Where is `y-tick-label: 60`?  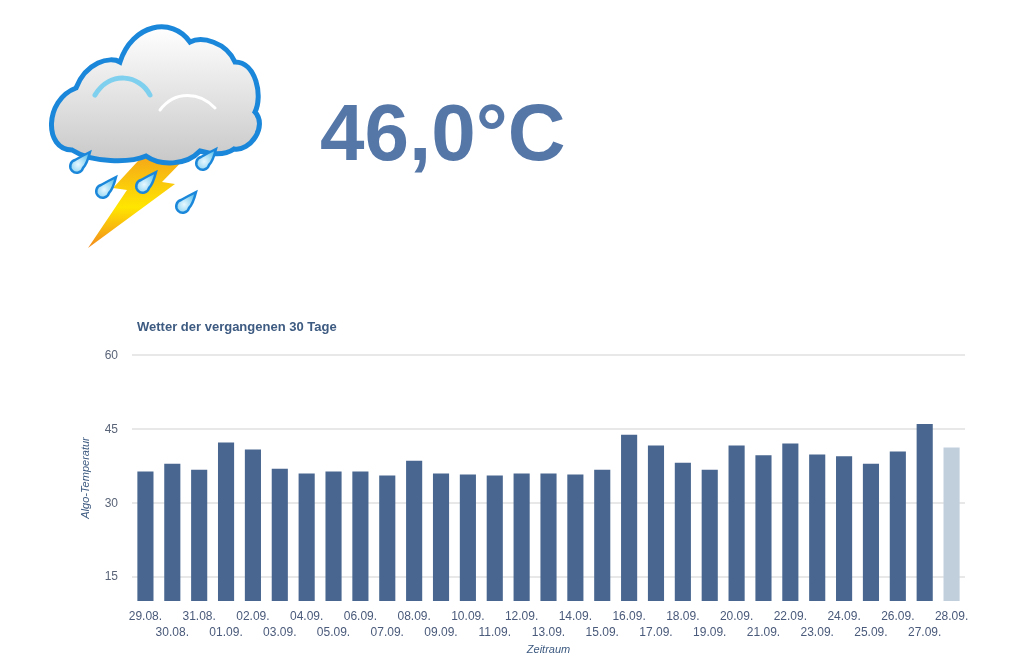 y-tick-label: 60 is located at coordinates (111, 355).